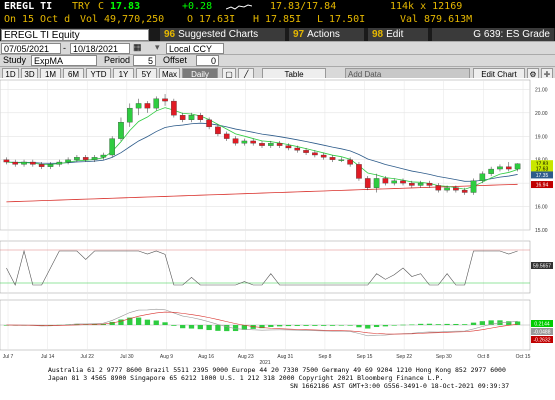  What do you see at coordinates (195, 48) in the screenshot?
I see `currency-select: Local CCY` at bounding box center [195, 48].